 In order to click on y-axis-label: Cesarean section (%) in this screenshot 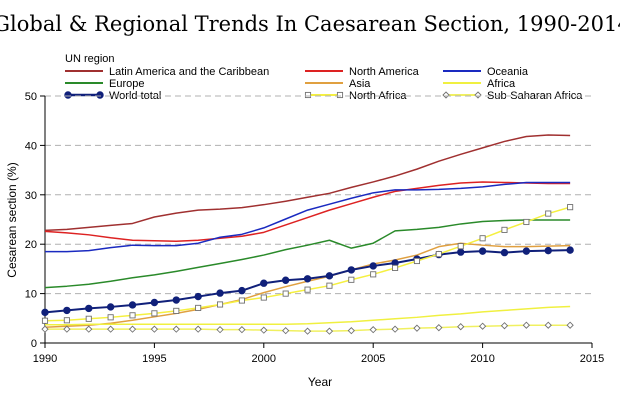, I will do `click(12, 219)`.